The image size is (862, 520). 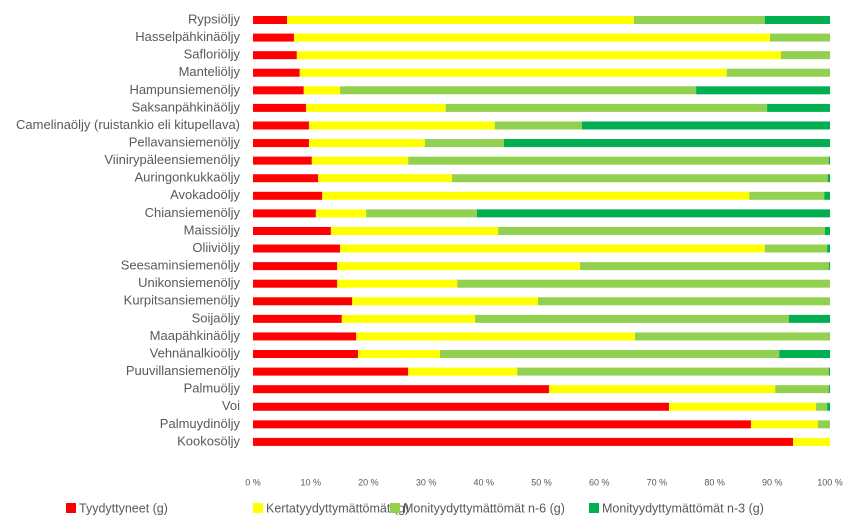 I want to click on x-tick-label: 40 %, so click(x=484, y=482).